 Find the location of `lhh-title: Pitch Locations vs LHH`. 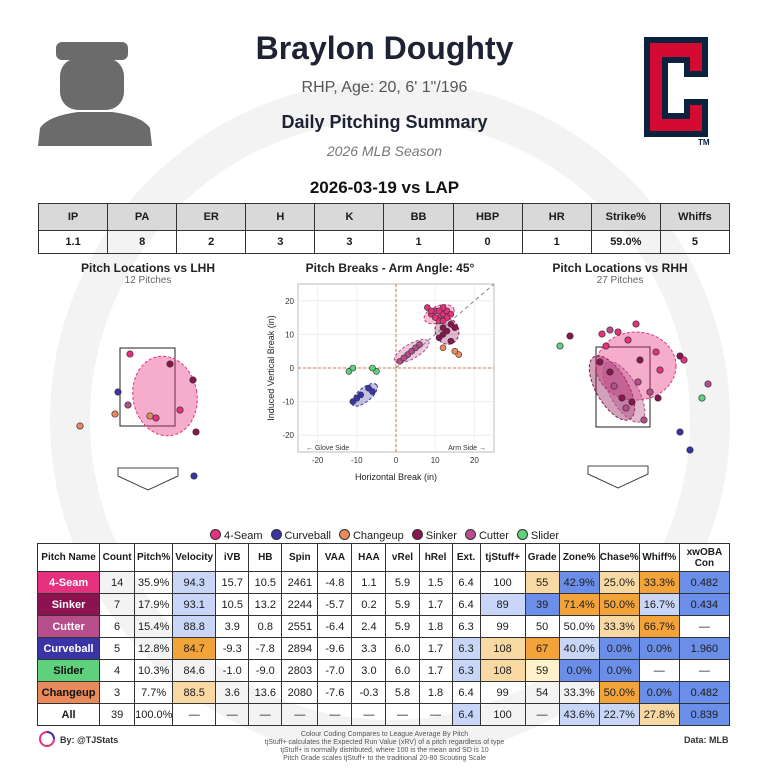

lhh-title: Pitch Locations vs LHH is located at coordinates (148, 268).